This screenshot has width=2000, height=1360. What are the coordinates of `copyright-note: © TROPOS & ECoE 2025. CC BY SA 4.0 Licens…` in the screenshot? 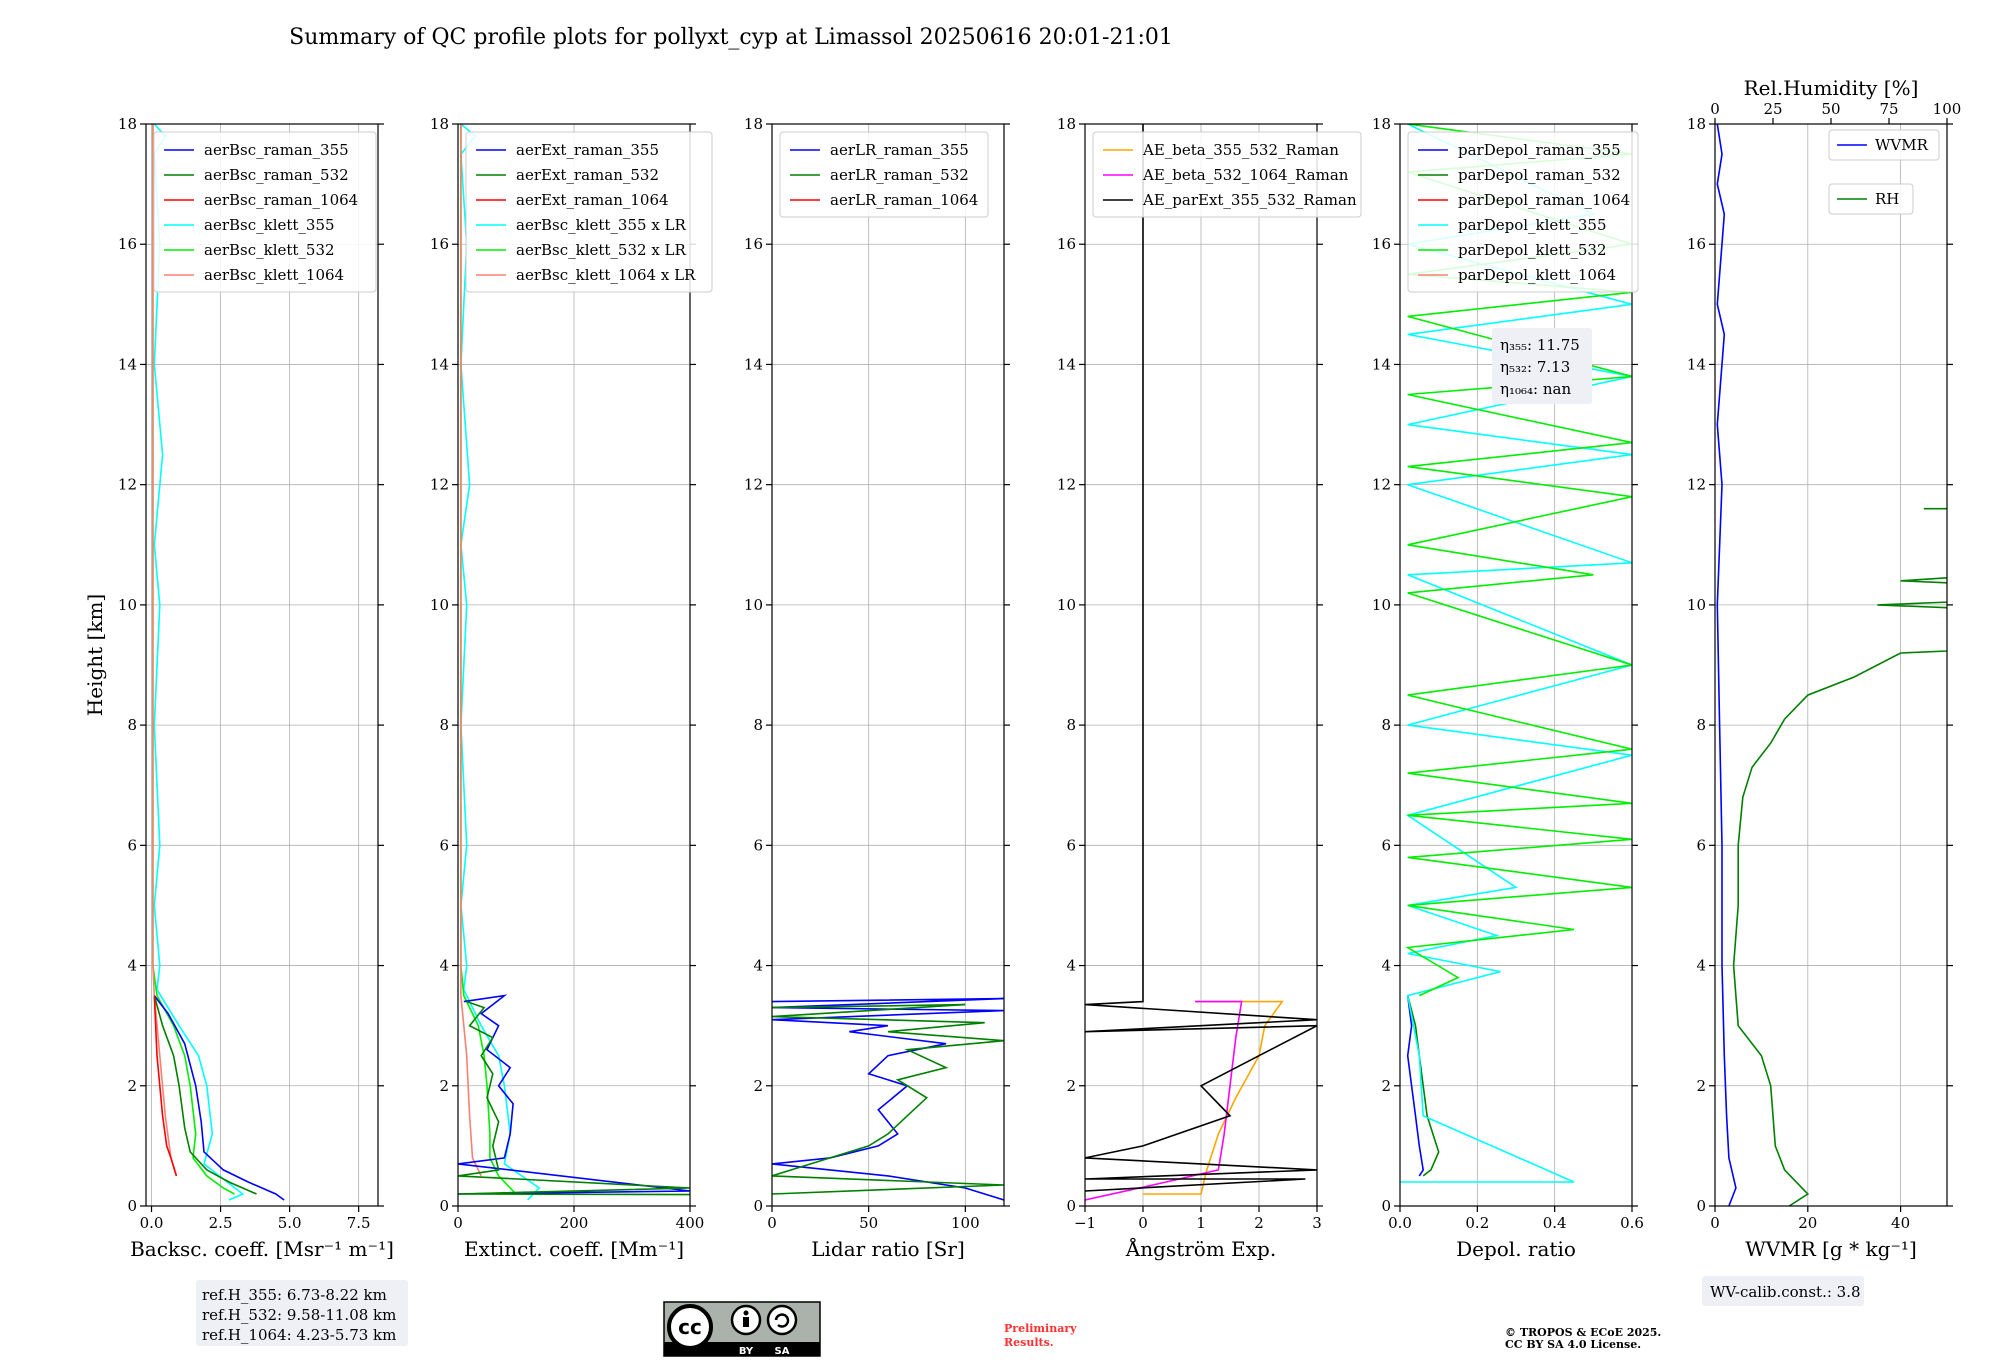 It's located at (1583, 1338).